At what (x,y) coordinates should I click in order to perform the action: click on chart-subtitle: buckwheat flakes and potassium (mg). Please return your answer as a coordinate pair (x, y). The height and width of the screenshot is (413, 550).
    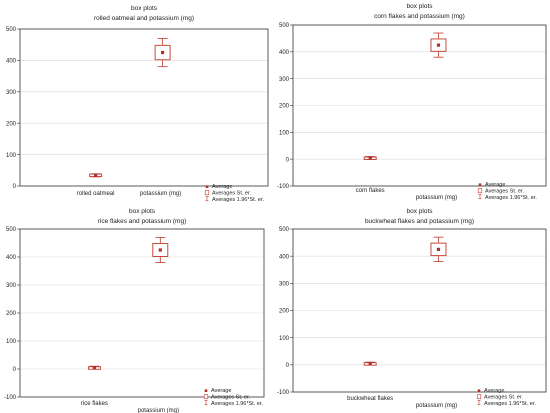
    Looking at the image, I should click on (419, 221).